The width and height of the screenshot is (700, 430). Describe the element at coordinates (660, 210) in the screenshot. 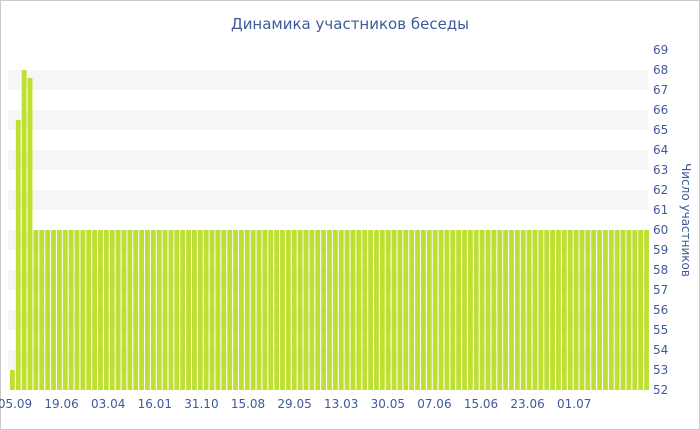

I see `y-tick-label: 61` at that location.